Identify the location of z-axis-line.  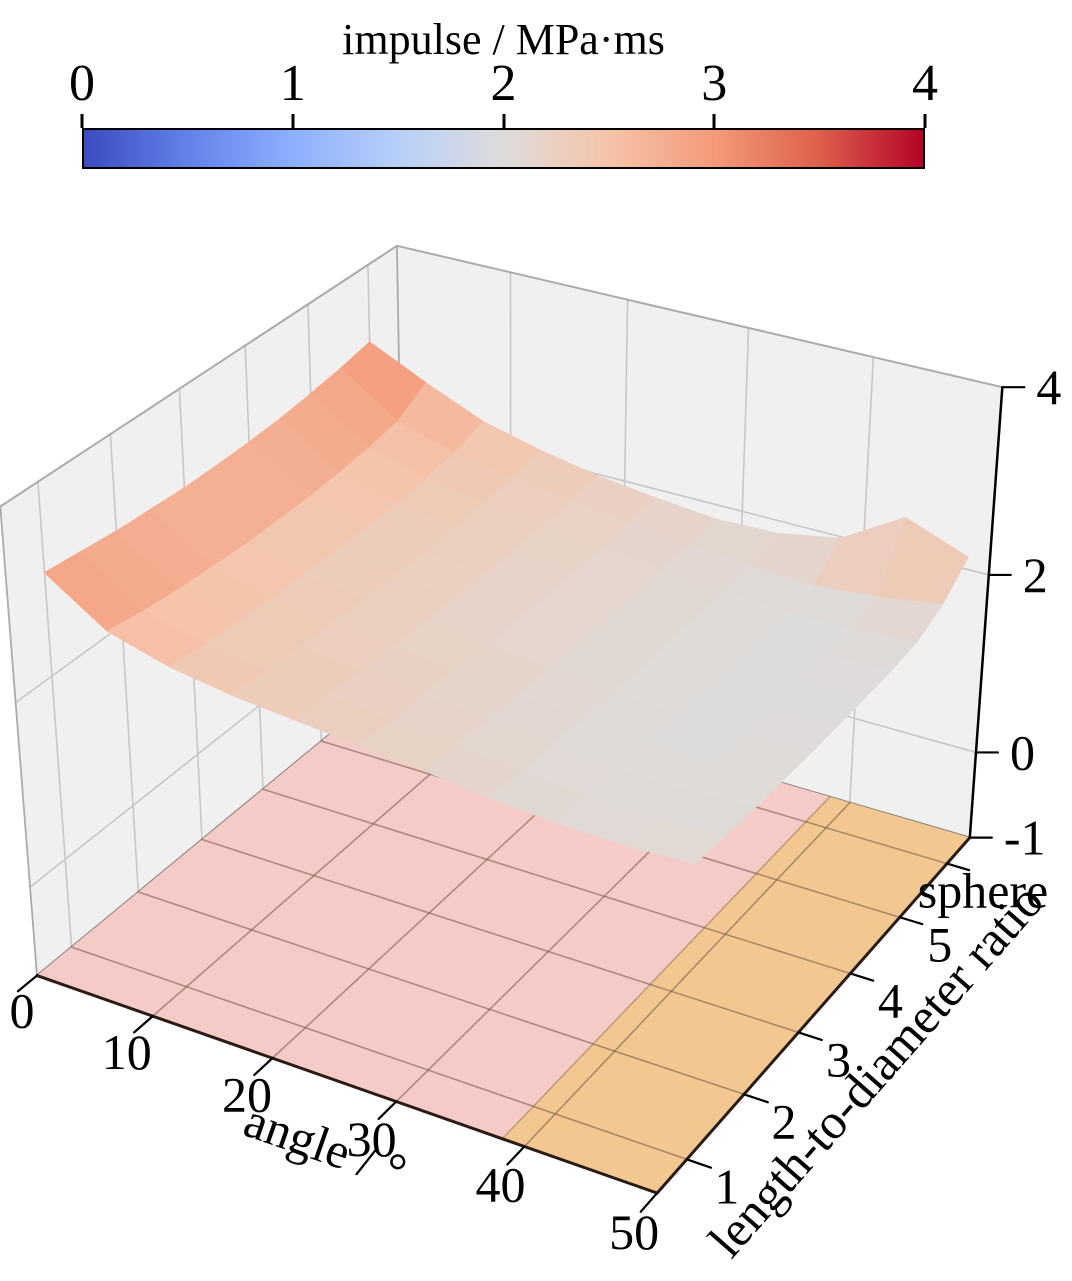
(986, 612).